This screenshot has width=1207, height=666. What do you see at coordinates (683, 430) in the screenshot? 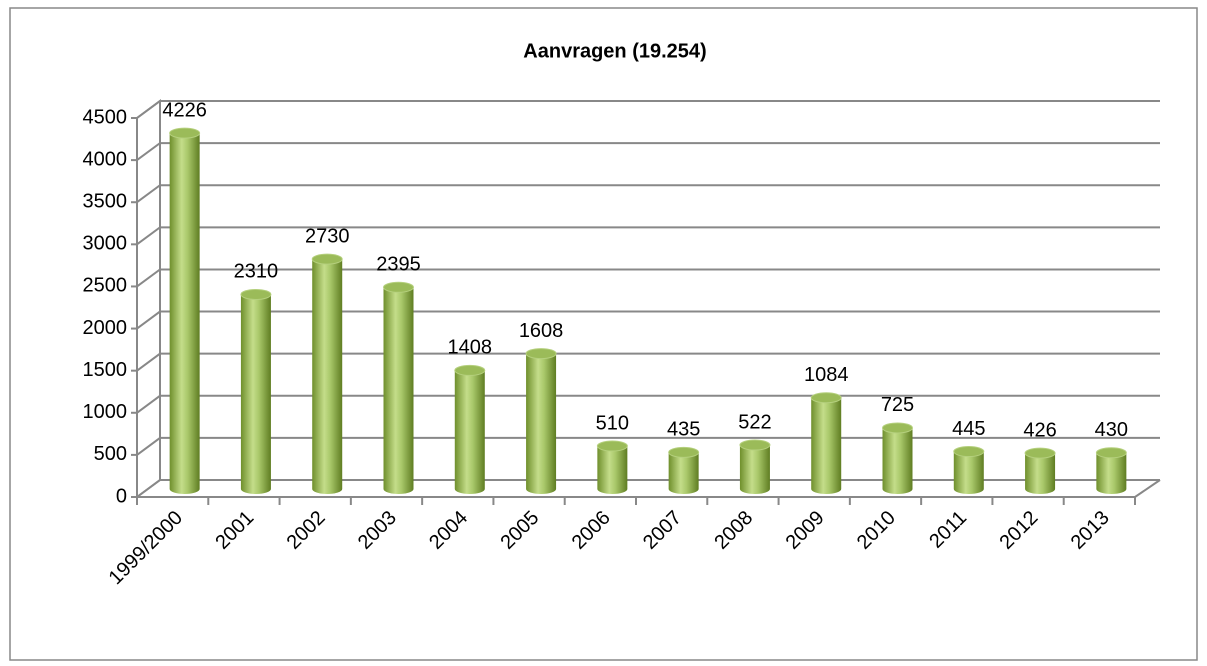
I see `data-label: 435` at bounding box center [683, 430].